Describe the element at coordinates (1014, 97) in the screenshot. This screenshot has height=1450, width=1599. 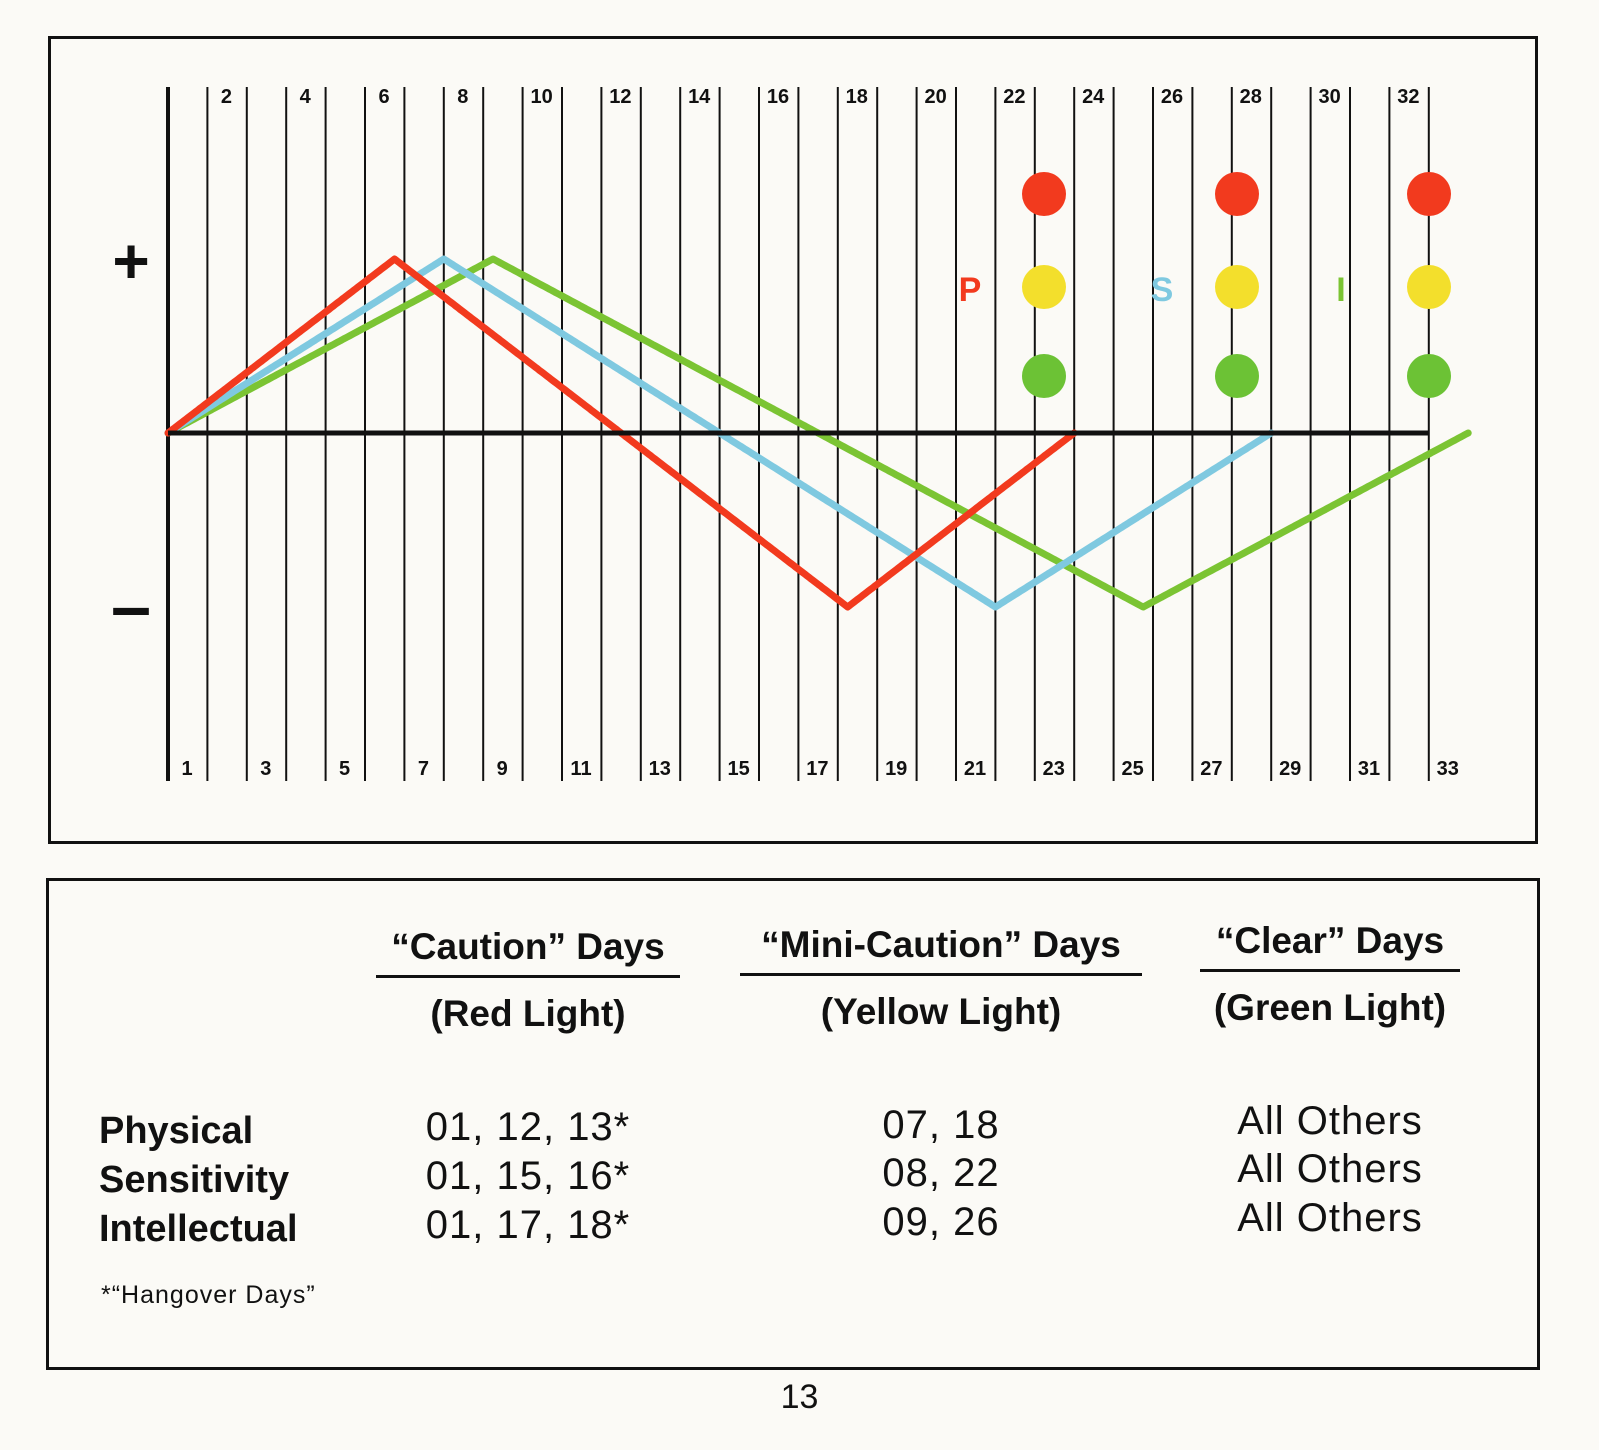
I see `day-label-top: 22` at that location.